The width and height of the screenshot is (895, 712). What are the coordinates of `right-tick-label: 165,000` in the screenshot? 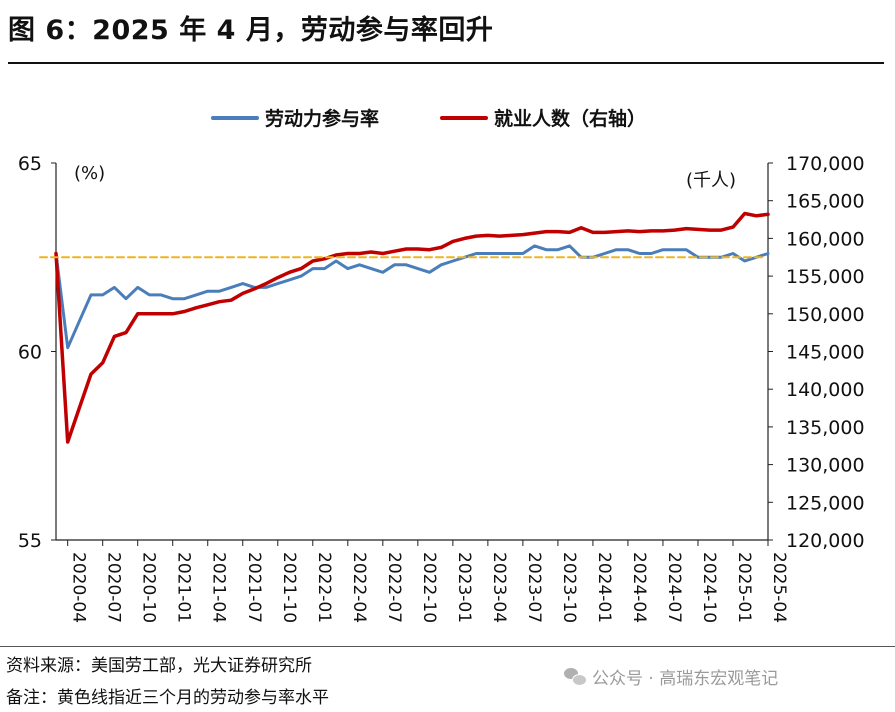 It's located at (825, 202).